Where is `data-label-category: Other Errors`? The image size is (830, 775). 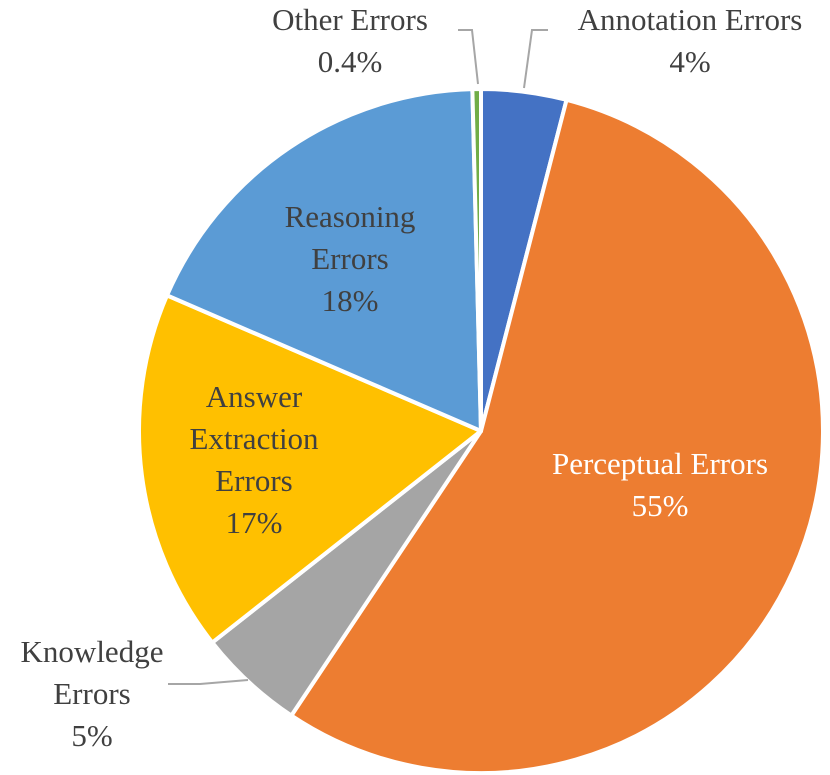
data-label-category: Other Errors is located at coordinates (350, 19).